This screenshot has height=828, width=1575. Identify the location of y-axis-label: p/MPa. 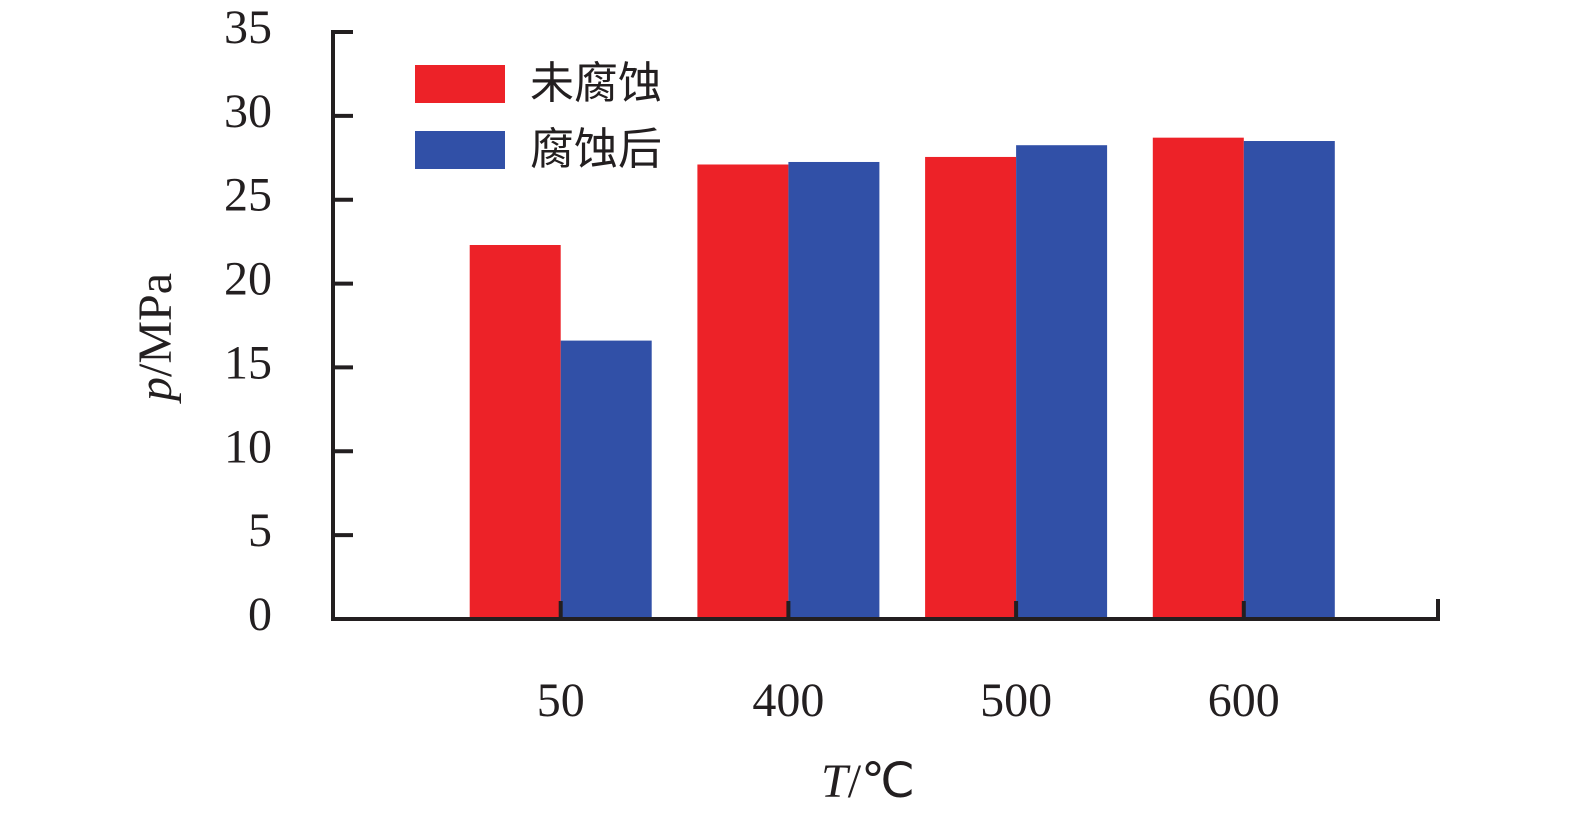
(155, 338).